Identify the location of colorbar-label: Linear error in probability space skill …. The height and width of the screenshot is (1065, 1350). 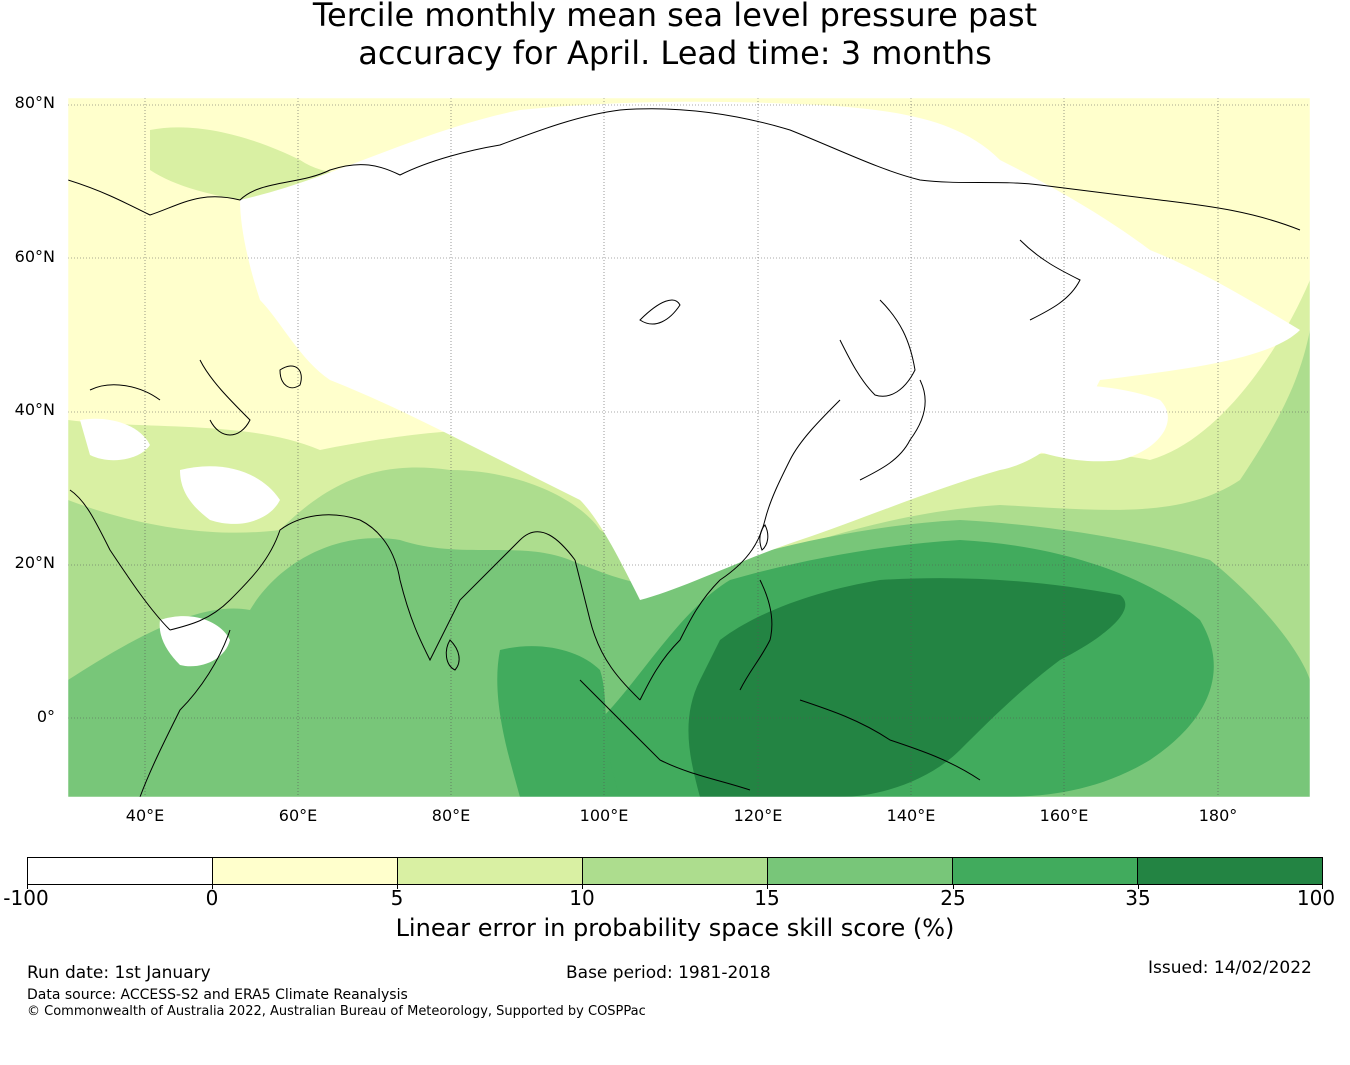
(675, 928).